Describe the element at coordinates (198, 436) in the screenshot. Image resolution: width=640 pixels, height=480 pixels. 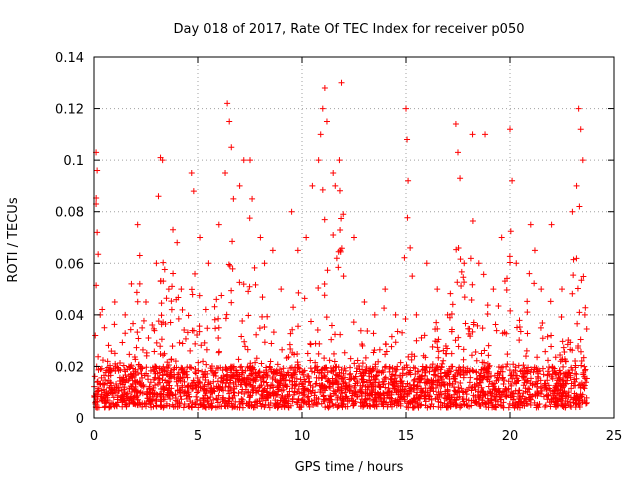
I see `x-tick-label: 5` at that location.